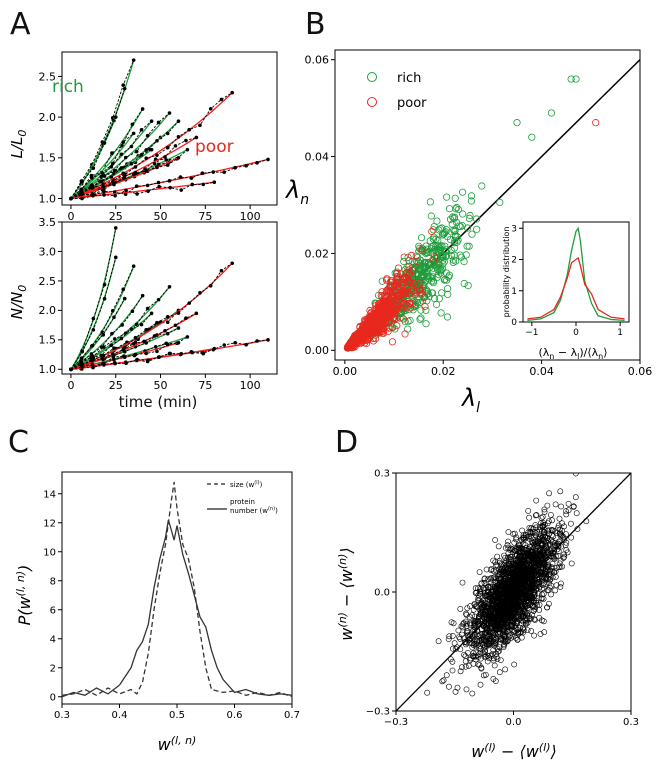 The image size is (664, 781). What do you see at coordinates (317, 156) in the screenshot?
I see `b-ytick-label: 0.04` at bounding box center [317, 156].